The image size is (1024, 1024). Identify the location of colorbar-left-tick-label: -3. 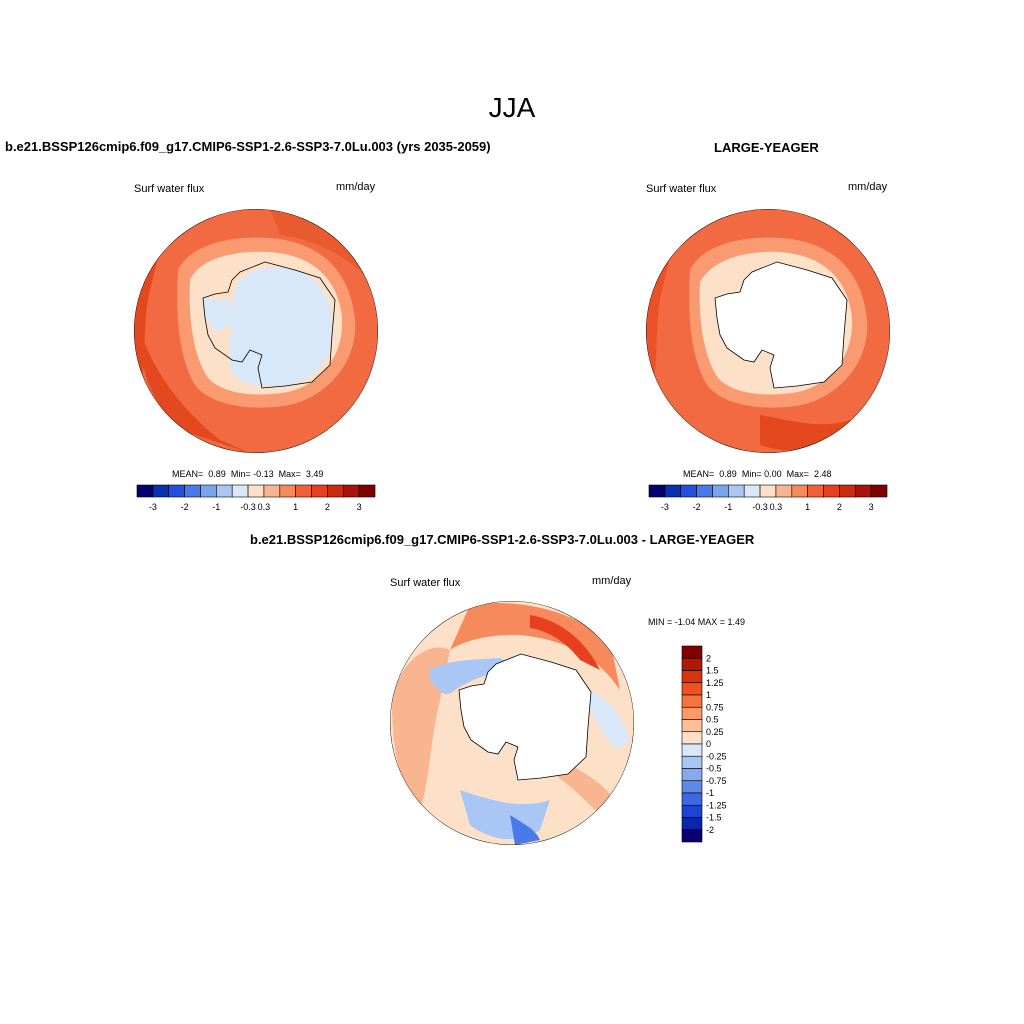
(153, 507).